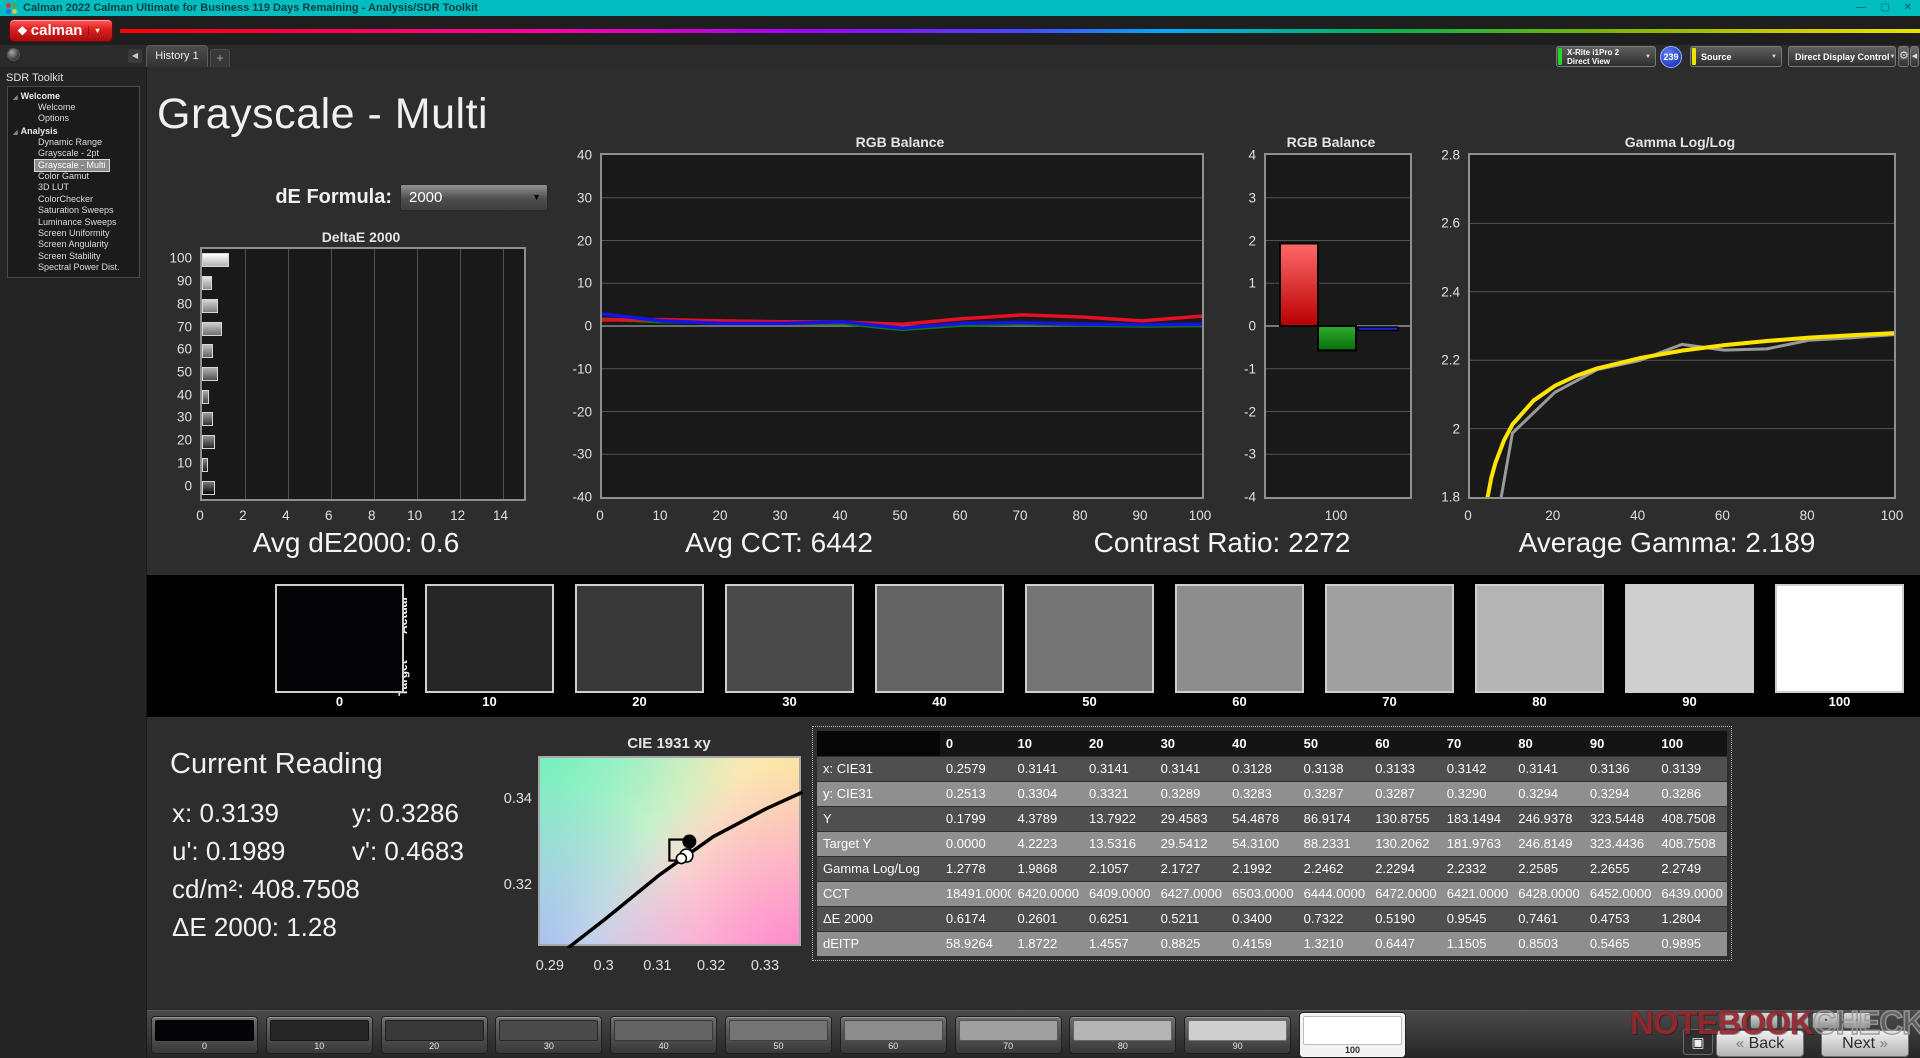 This screenshot has width=1920, height=1058. I want to click on status-orb, so click(13, 54).